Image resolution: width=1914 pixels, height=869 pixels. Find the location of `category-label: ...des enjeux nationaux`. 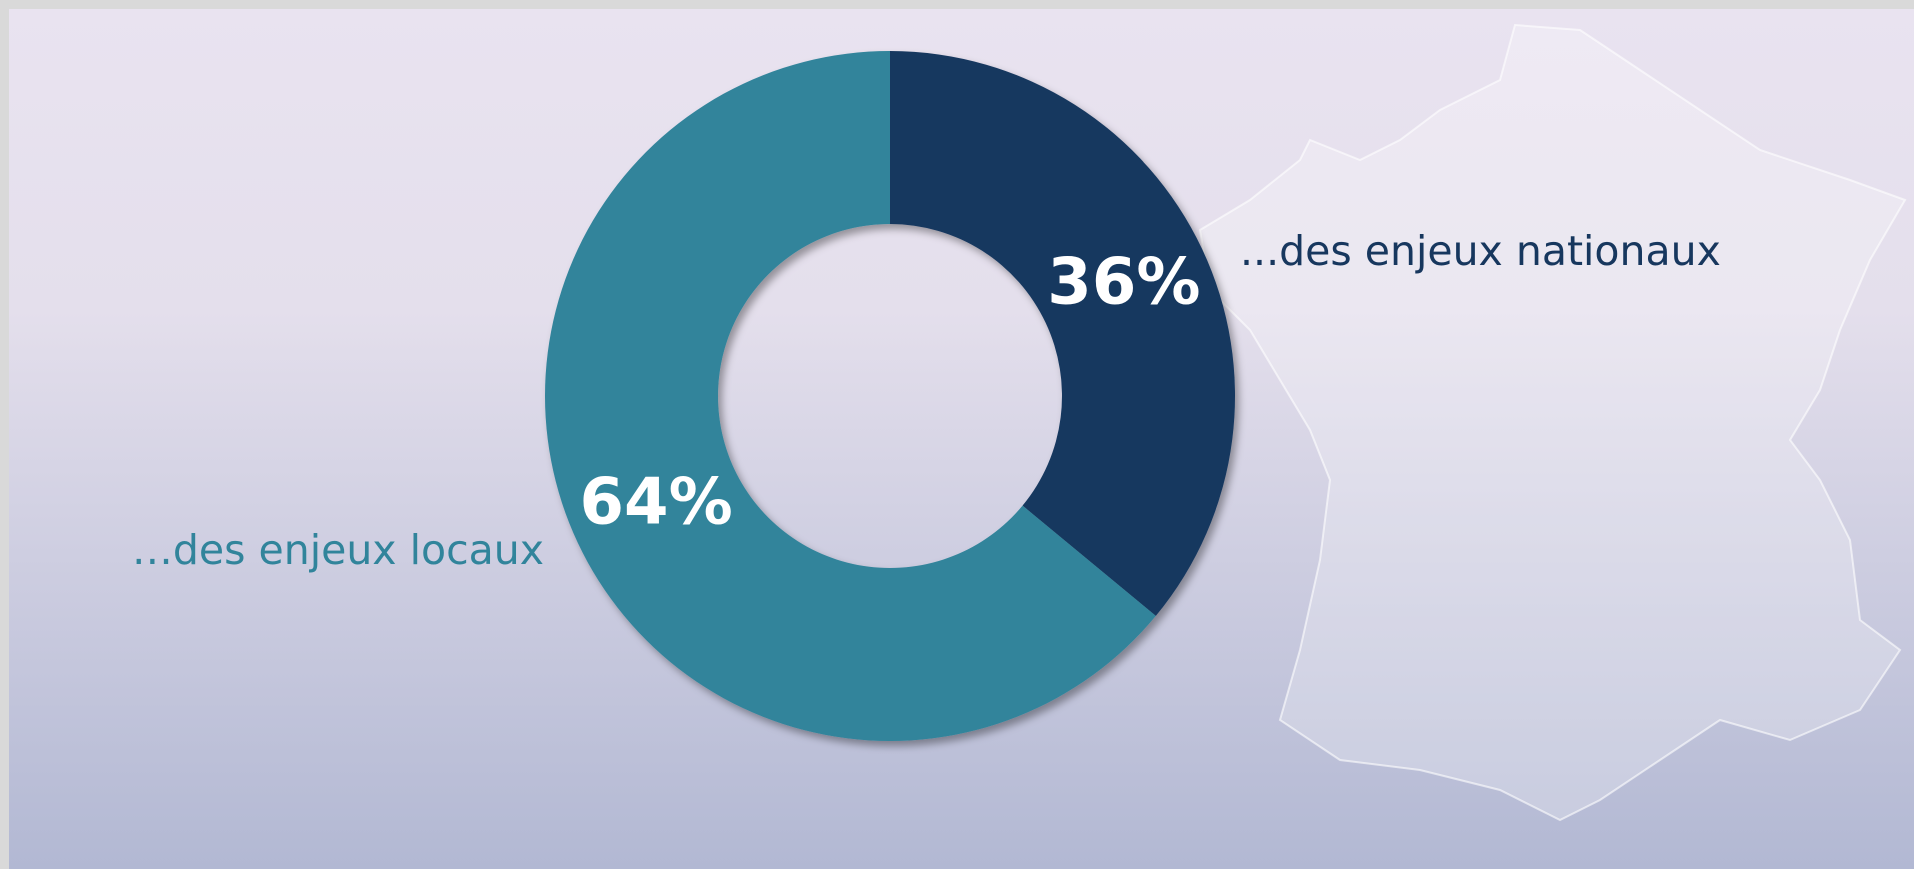

category-label: ...des enjeux nationaux is located at coordinates (1480, 251).